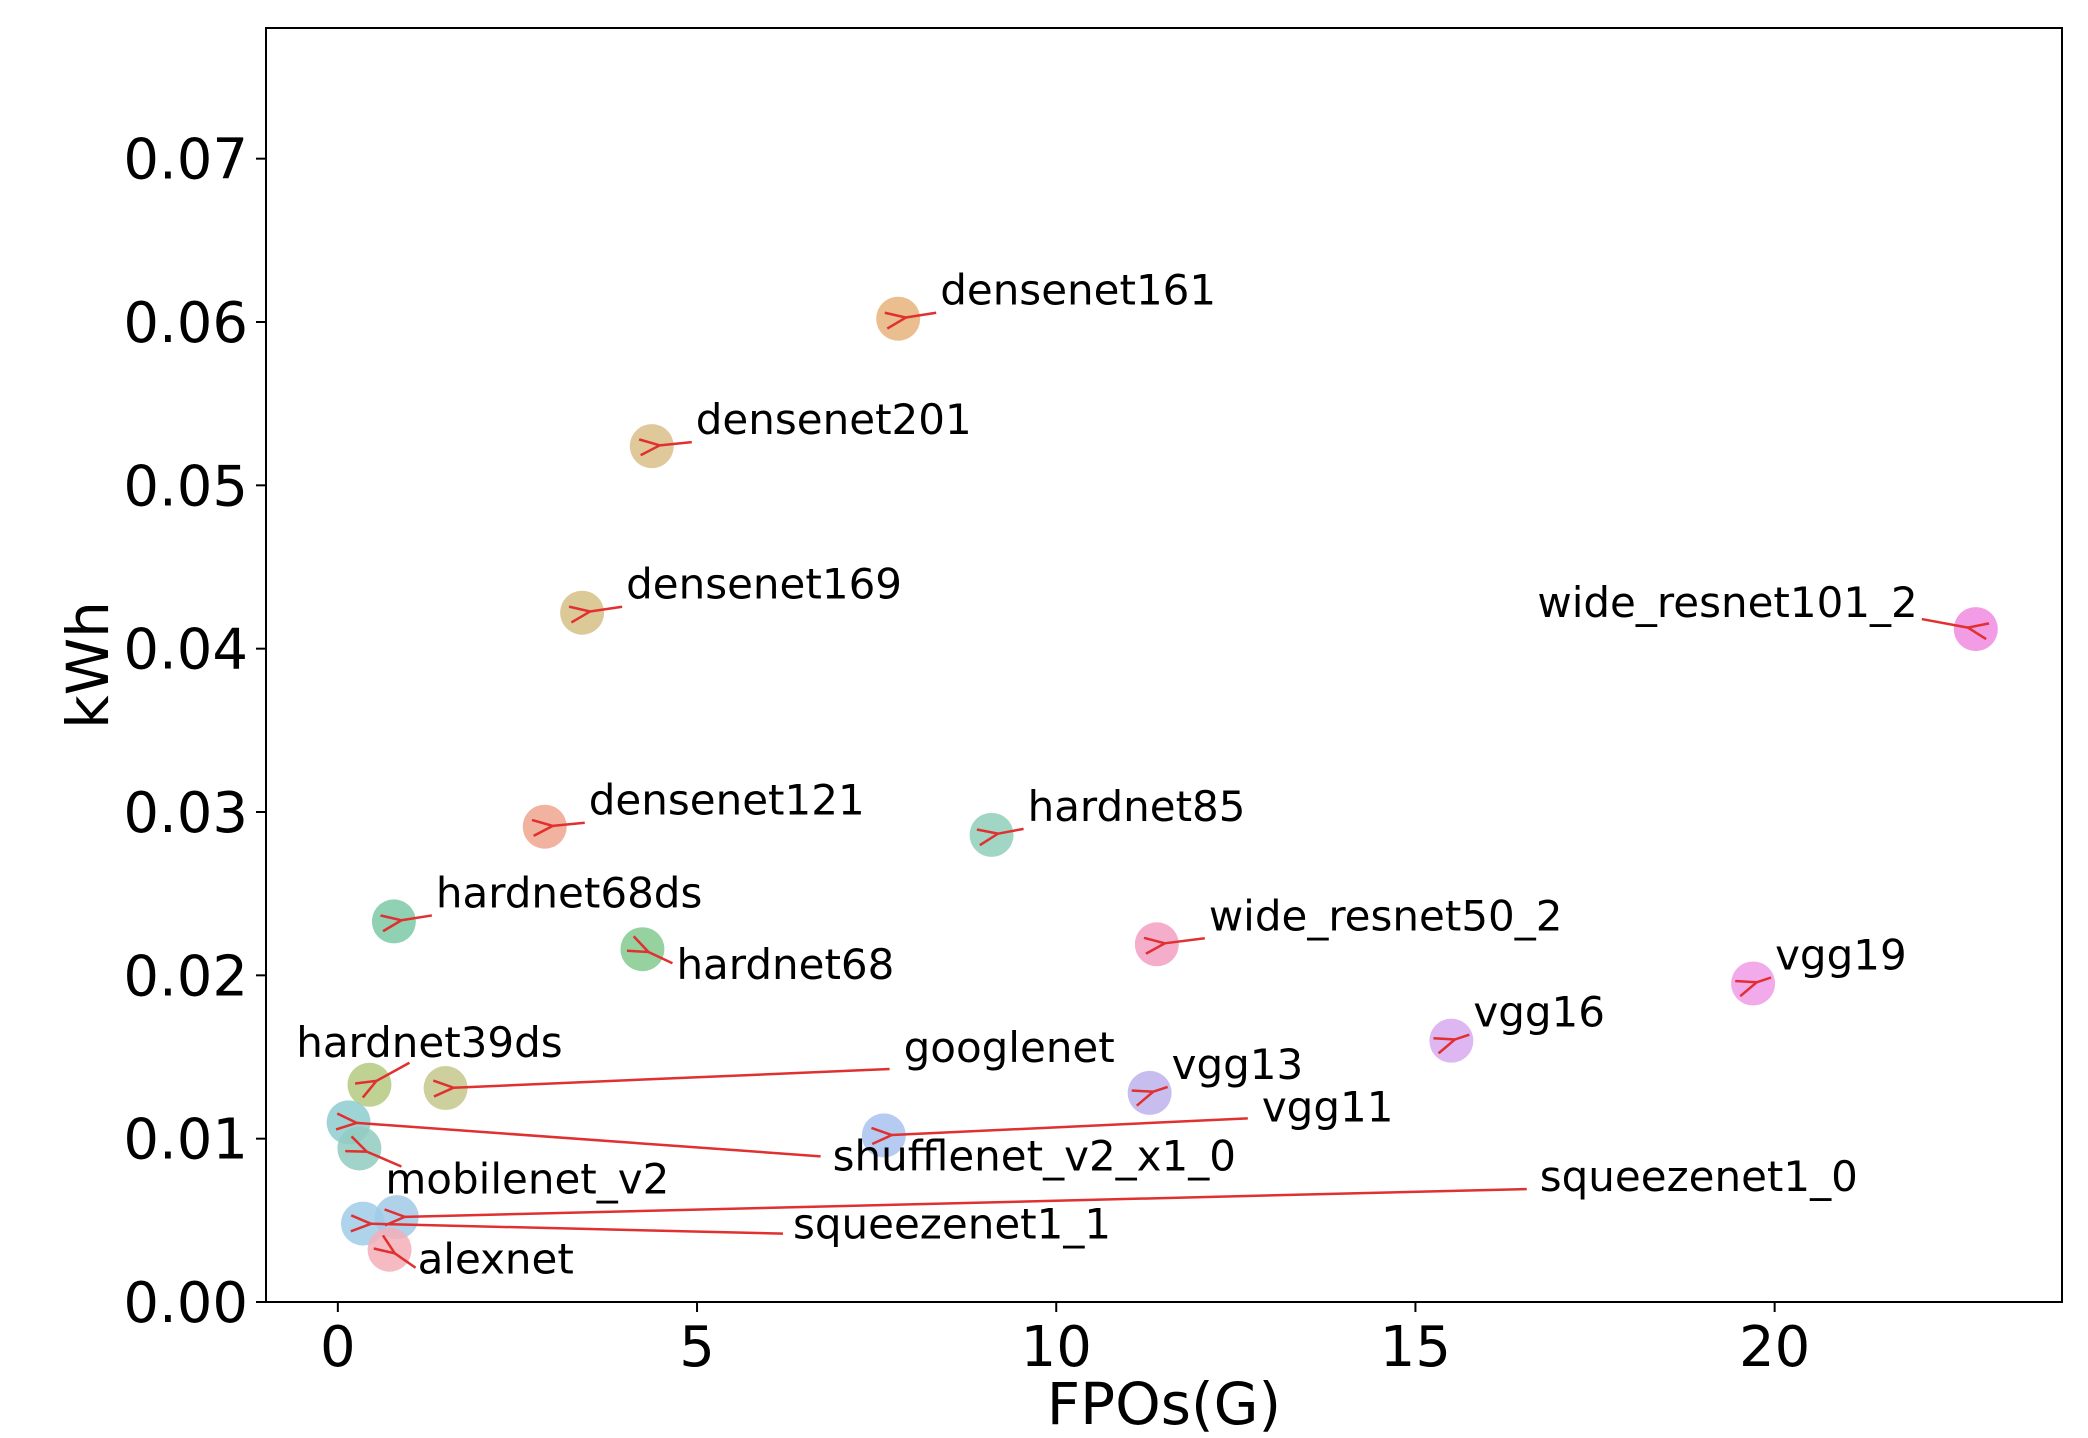  I want to click on y-tick-label: 0.04, so click(185, 650).